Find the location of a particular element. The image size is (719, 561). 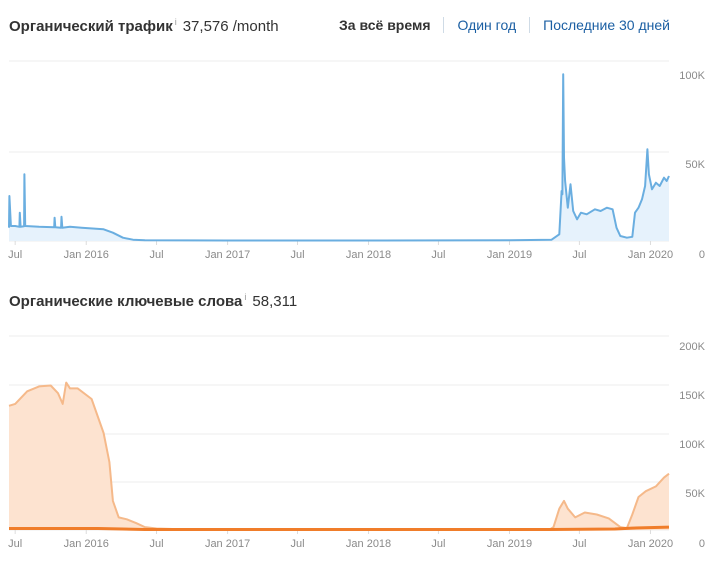

traffic-x-tick-label: Jan 2020 is located at coordinates (650, 255).